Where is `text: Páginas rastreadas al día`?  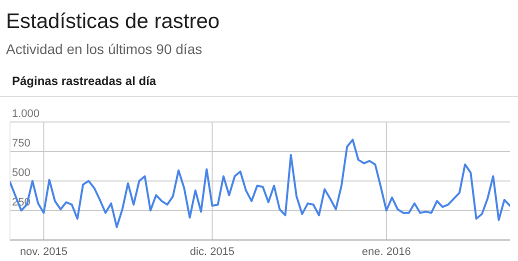
text: Páginas rastreadas al día is located at coordinates (84, 81).